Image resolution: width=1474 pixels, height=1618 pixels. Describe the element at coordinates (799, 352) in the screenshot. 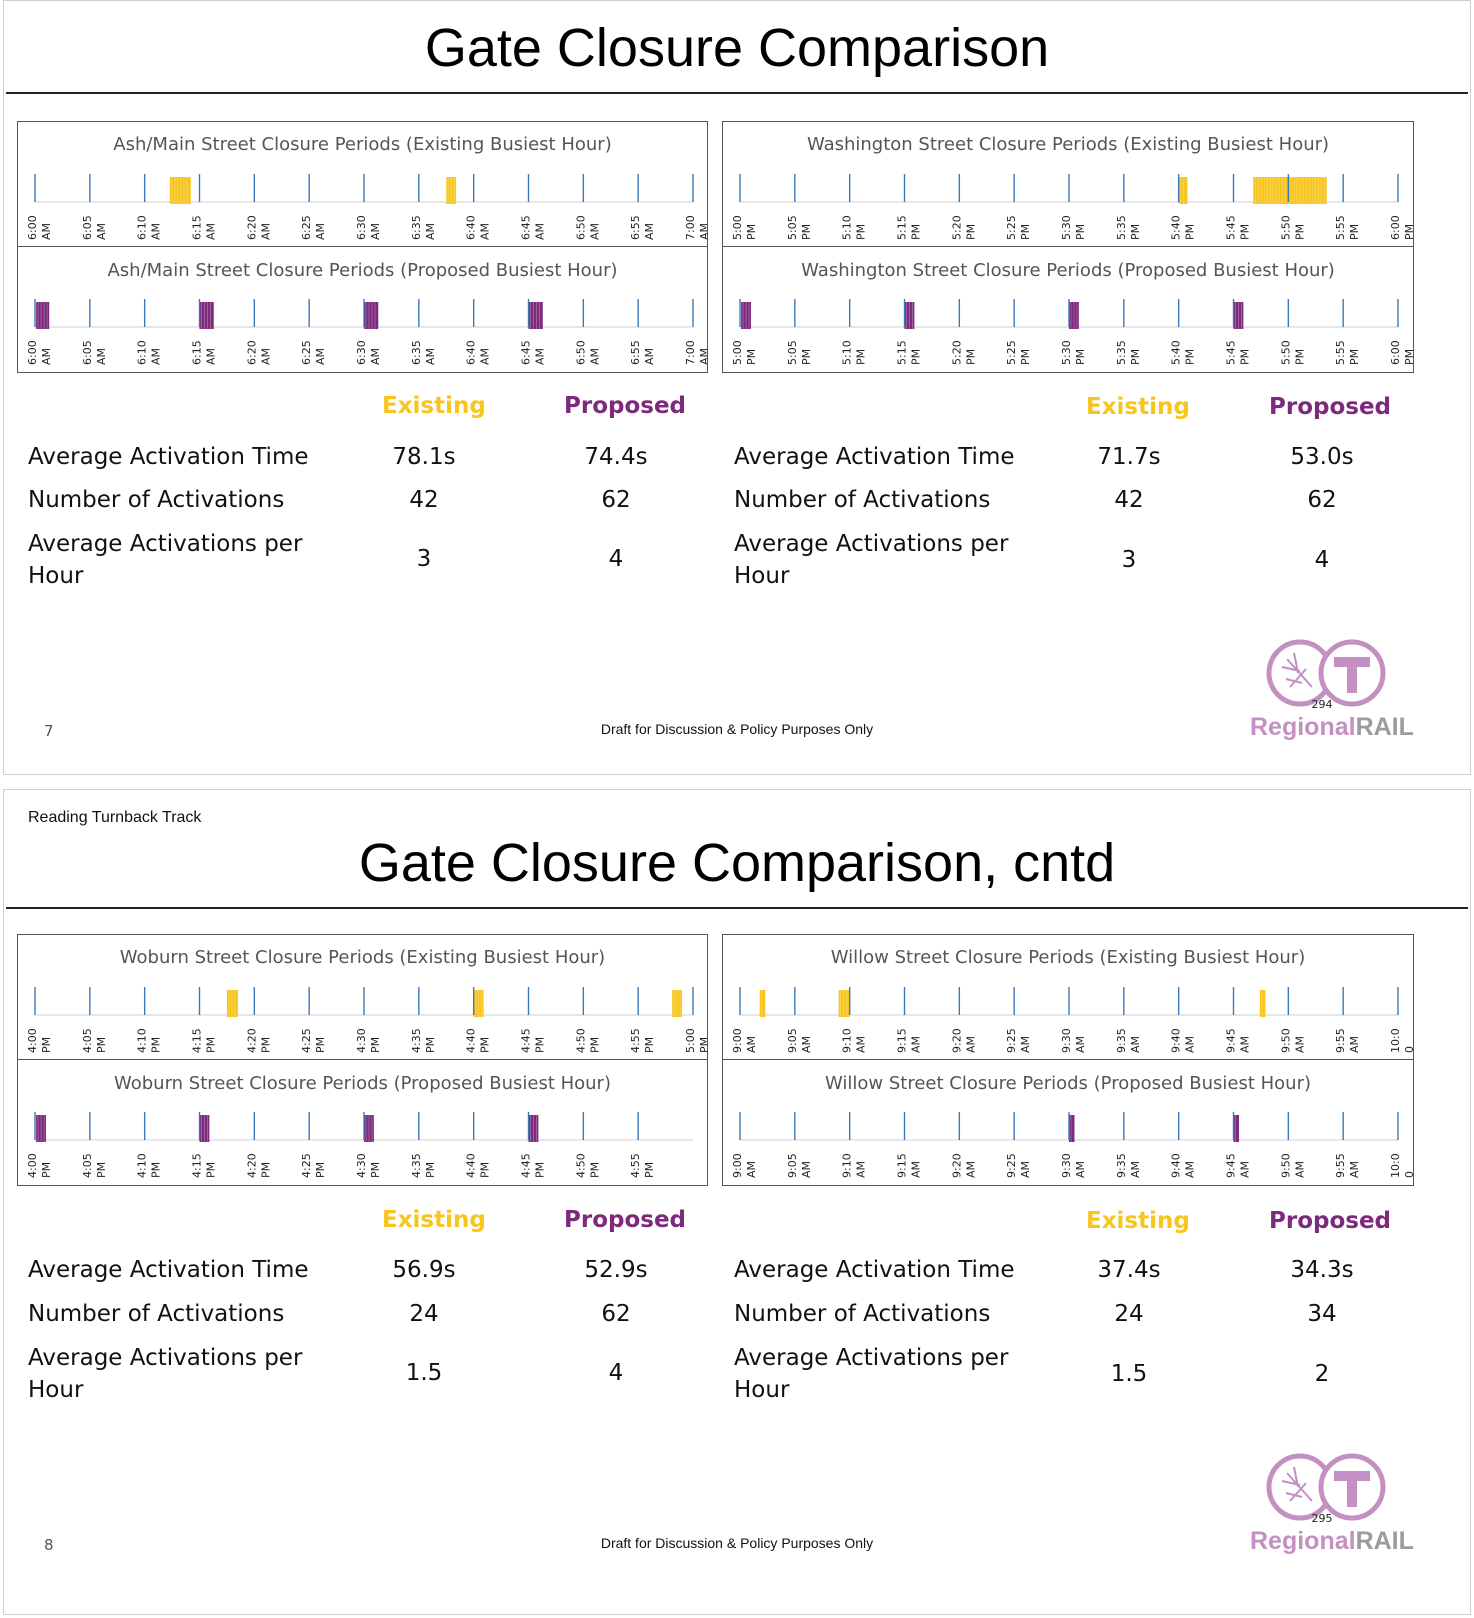

I see `tick-label: 5:05 PM` at that location.